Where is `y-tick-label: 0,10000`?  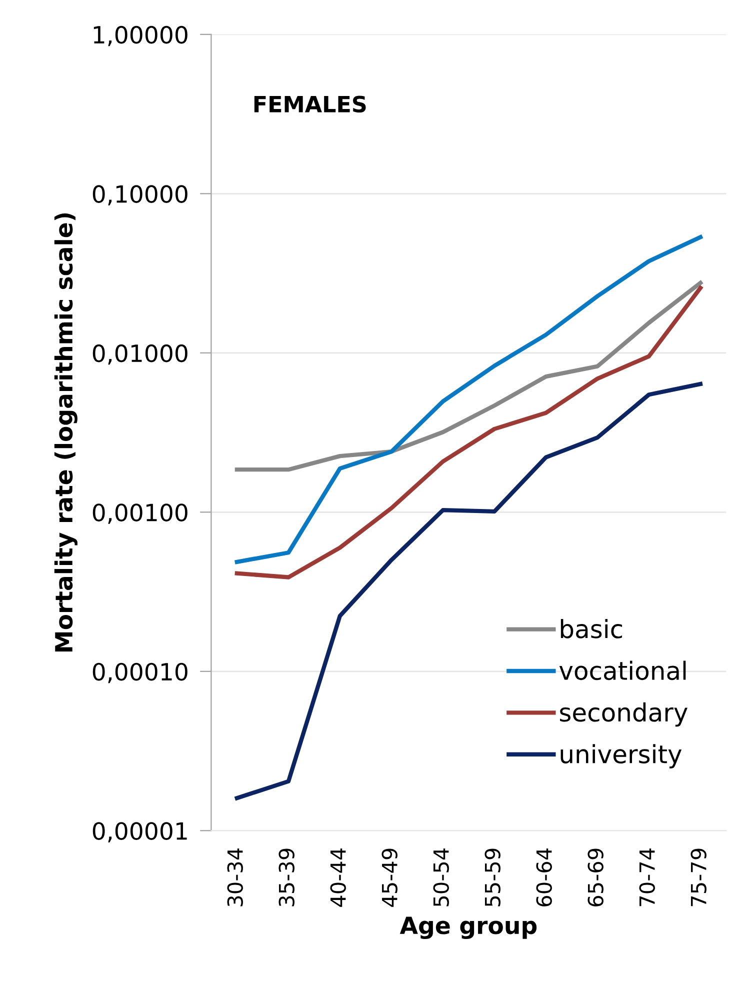
y-tick-label: 0,10000 is located at coordinates (140, 195).